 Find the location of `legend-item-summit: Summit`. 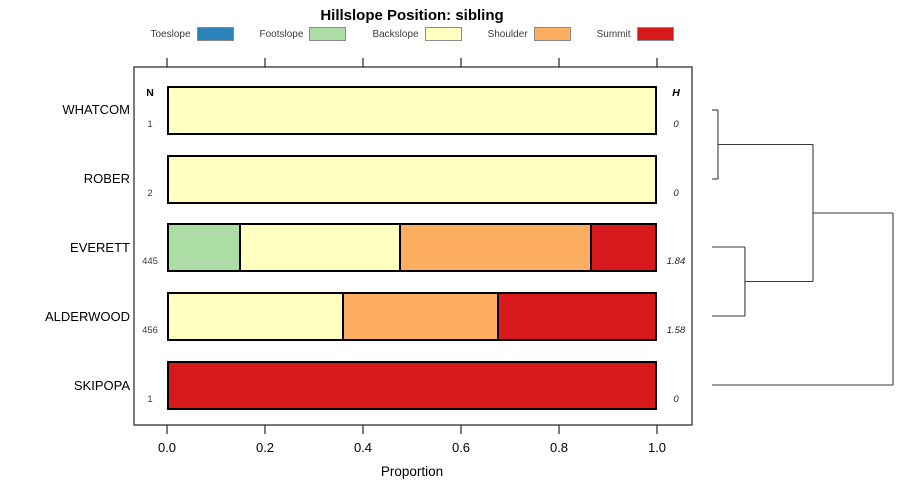

legend-item-summit: Summit is located at coordinates (635, 34).